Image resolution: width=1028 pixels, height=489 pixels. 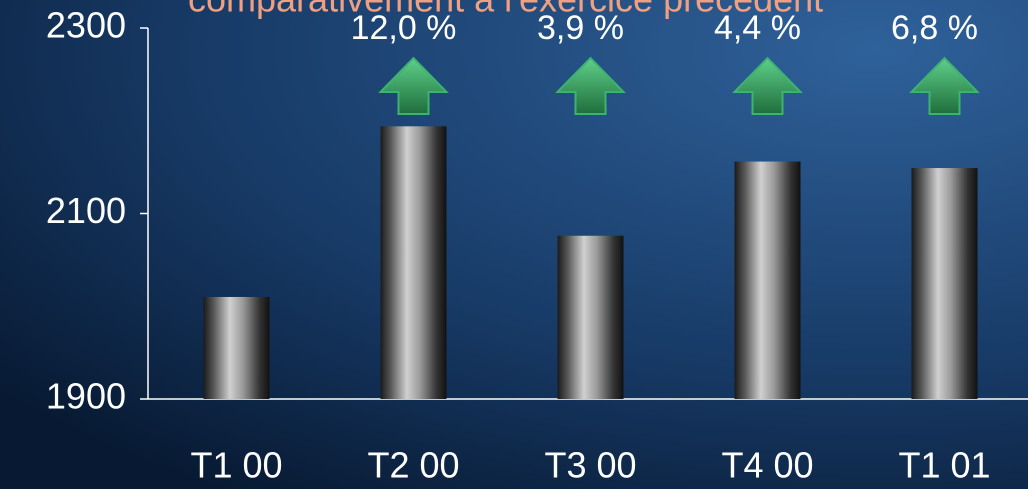 What do you see at coordinates (580, 28) in the screenshot?
I see `annotation: 3,9 %` at bounding box center [580, 28].